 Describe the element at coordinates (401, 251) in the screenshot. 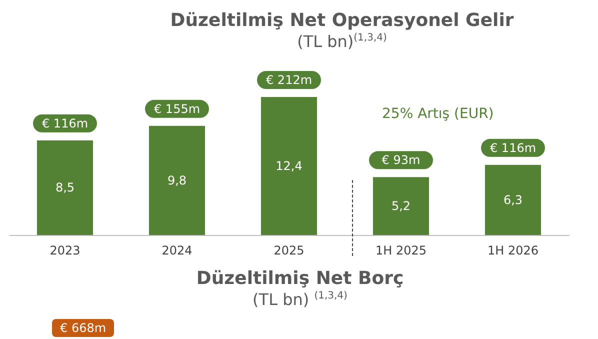

I see `x-tick-label: 1H 2025` at that location.